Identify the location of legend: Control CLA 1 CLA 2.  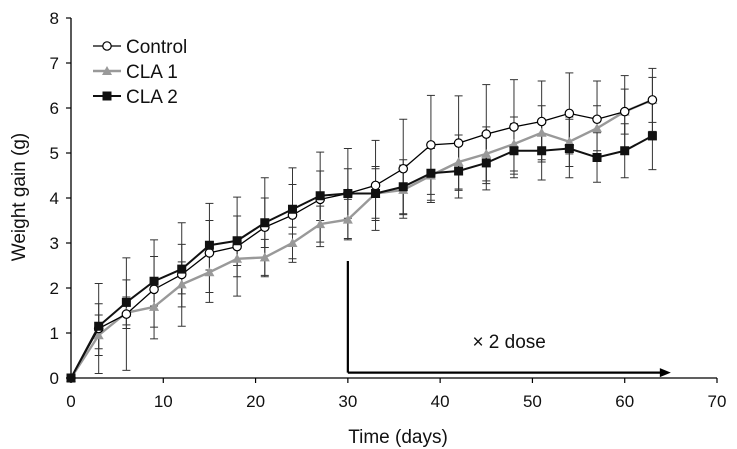
(140, 72).